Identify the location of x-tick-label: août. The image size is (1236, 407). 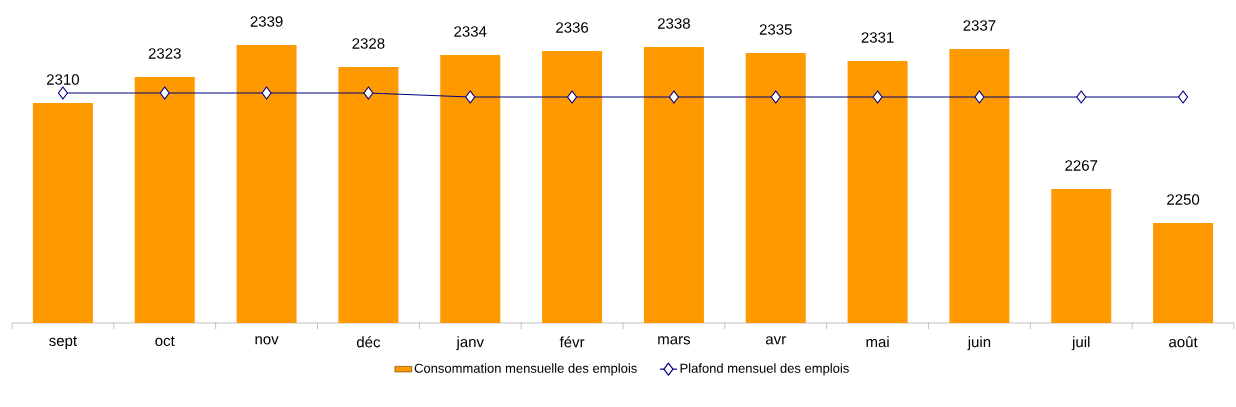
(1183, 342).